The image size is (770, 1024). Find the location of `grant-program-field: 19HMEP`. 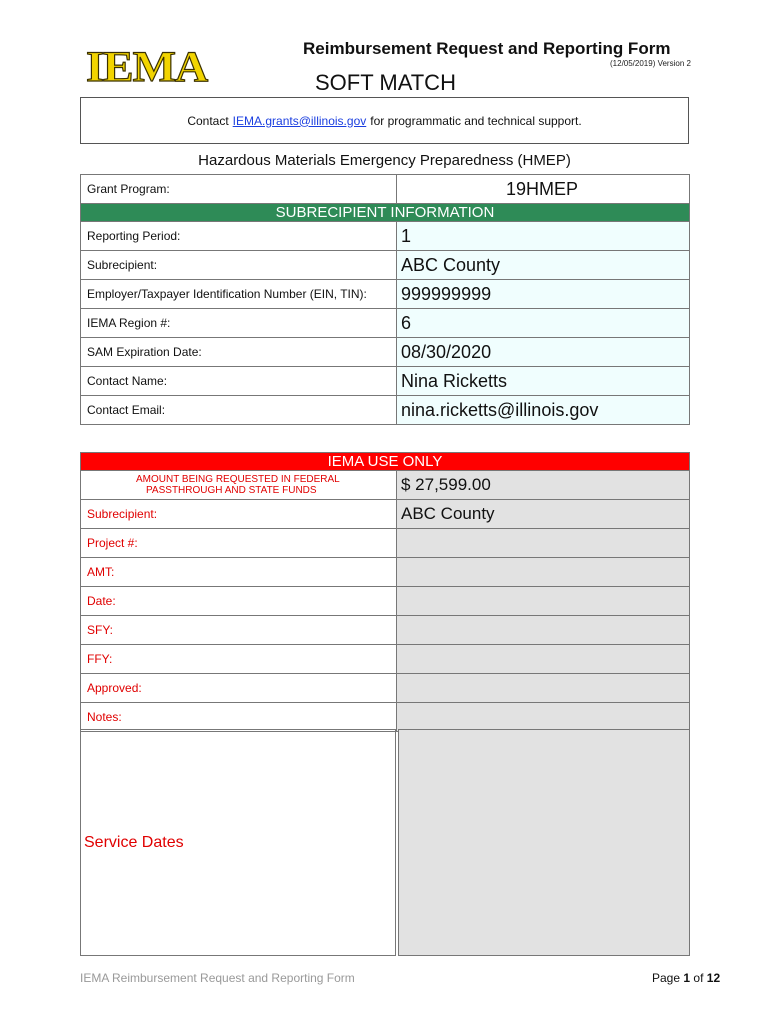

grant-program-field: 19HMEP is located at coordinates (543, 189).